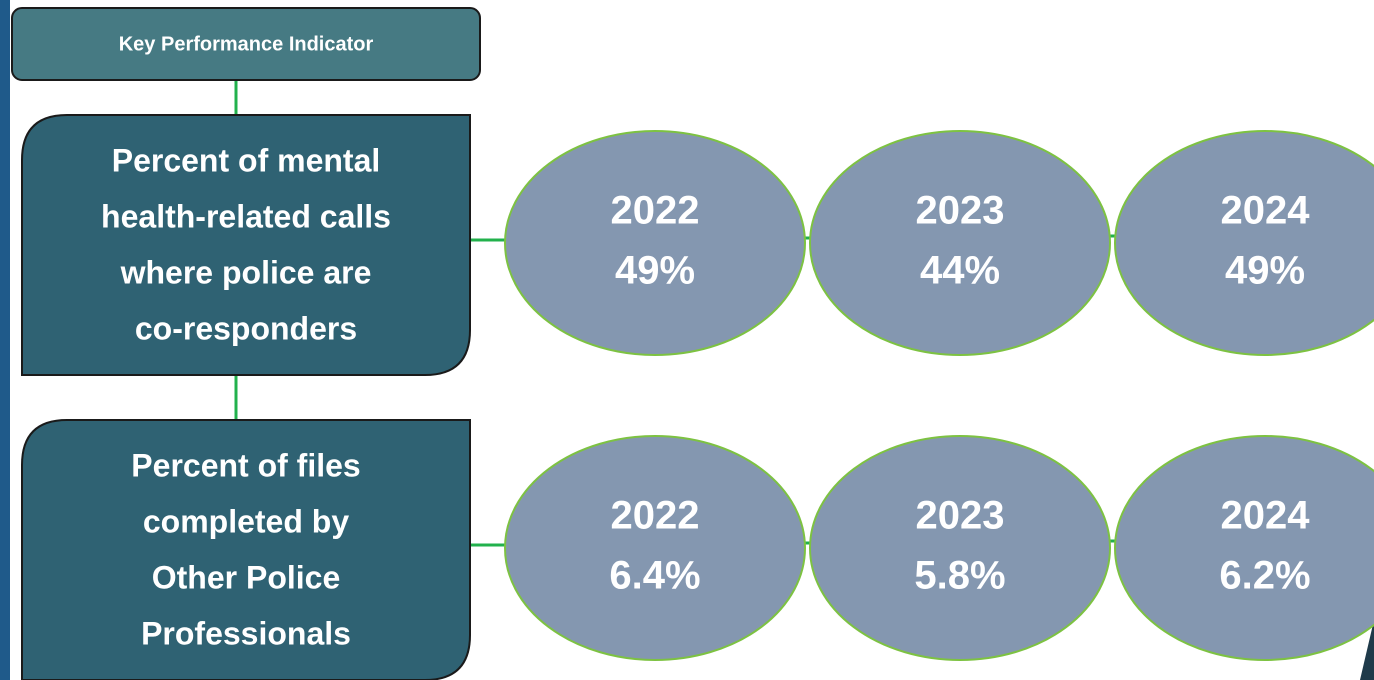  I want to click on result-value: 44%, so click(960, 271).